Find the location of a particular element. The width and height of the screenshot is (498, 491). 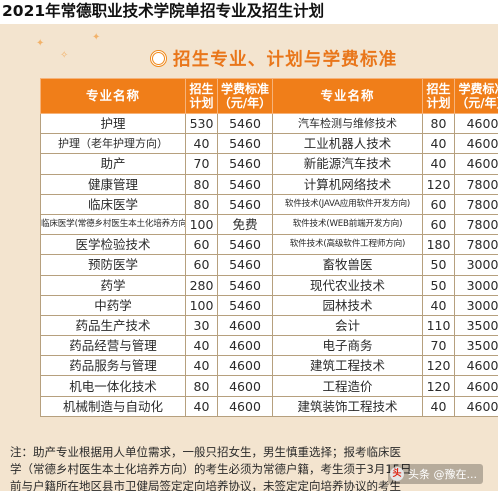

target-circle-icon is located at coordinates (158, 58).